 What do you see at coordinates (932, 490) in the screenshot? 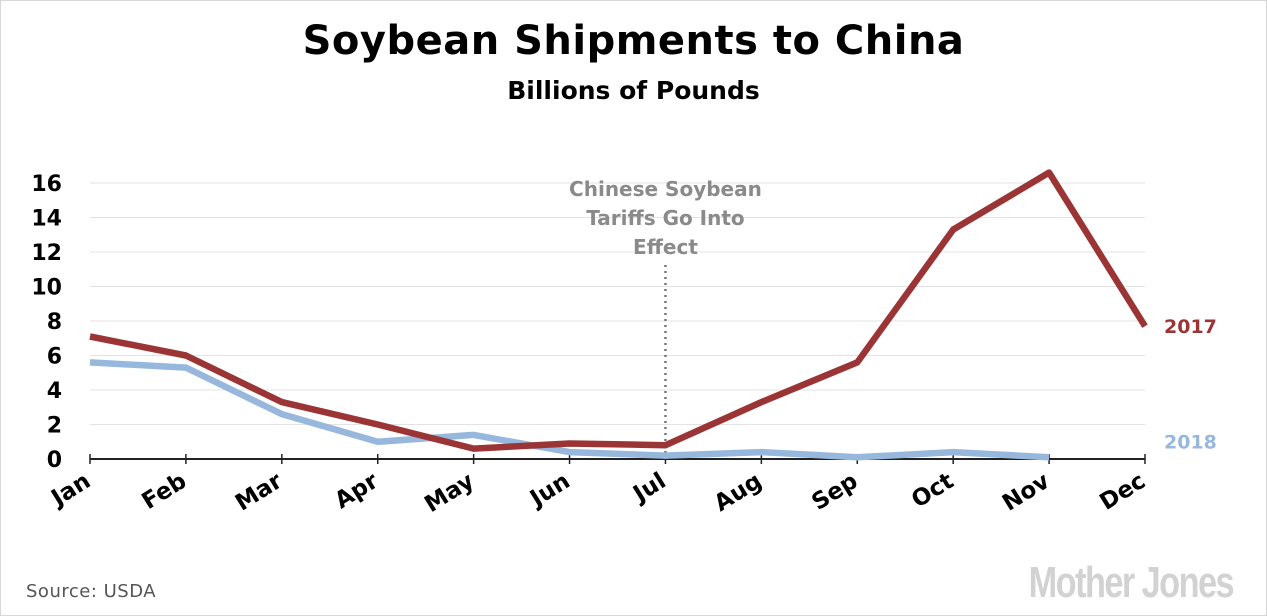
I see `x-tick-label: Oct` at bounding box center [932, 490].